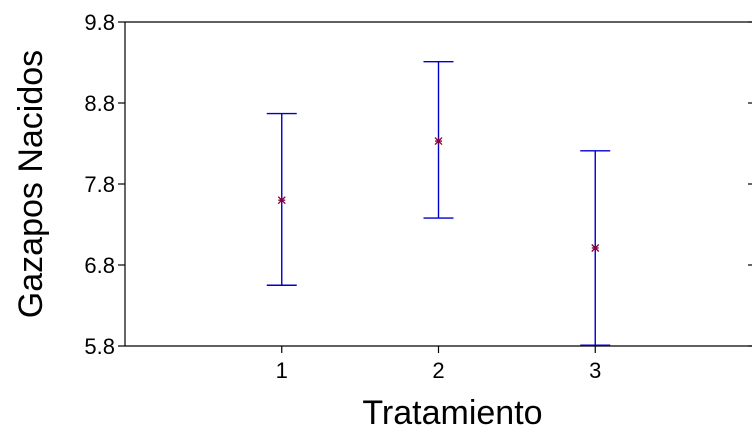 Image resolution: width=753 pixels, height=430 pixels. Describe the element at coordinates (99, 265) in the screenshot. I see `y-tick-label: 6.8` at that location.